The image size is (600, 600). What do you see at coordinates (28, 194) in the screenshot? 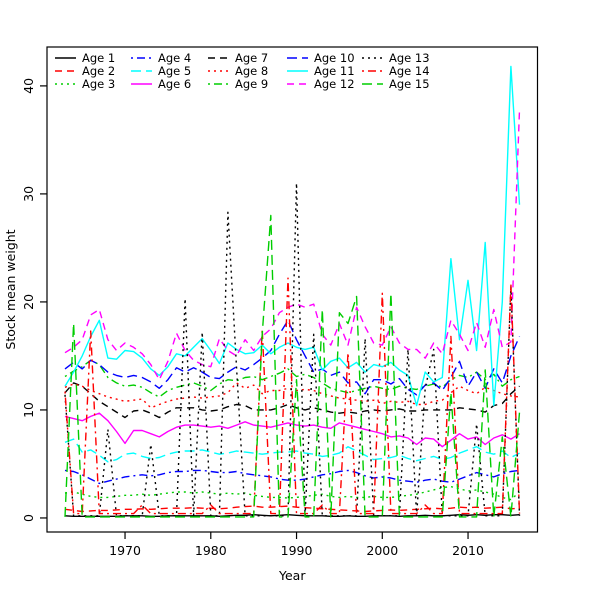
I see `y-tick-label: 30` at bounding box center [28, 194].